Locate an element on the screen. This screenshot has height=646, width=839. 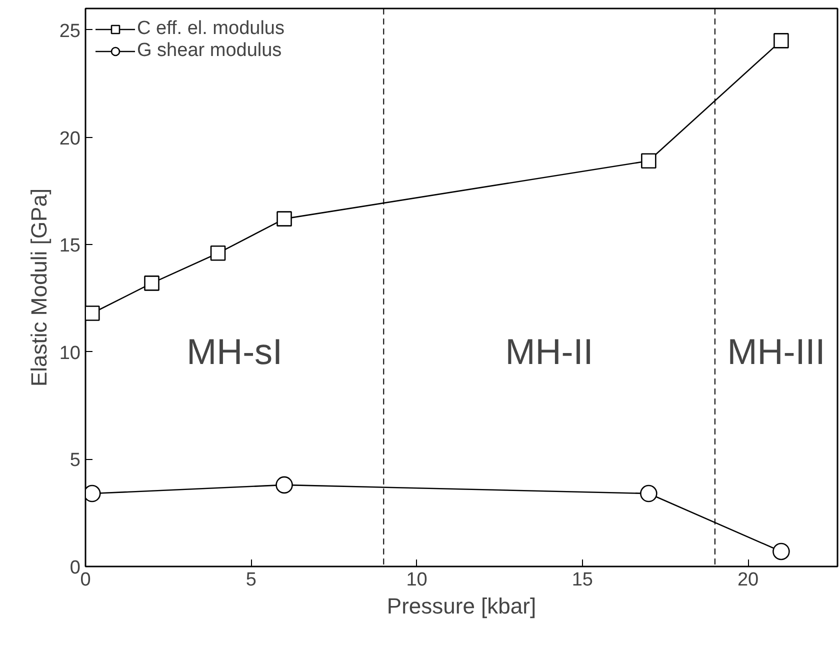
y-tick-label: 25 is located at coordinates (70, 31).